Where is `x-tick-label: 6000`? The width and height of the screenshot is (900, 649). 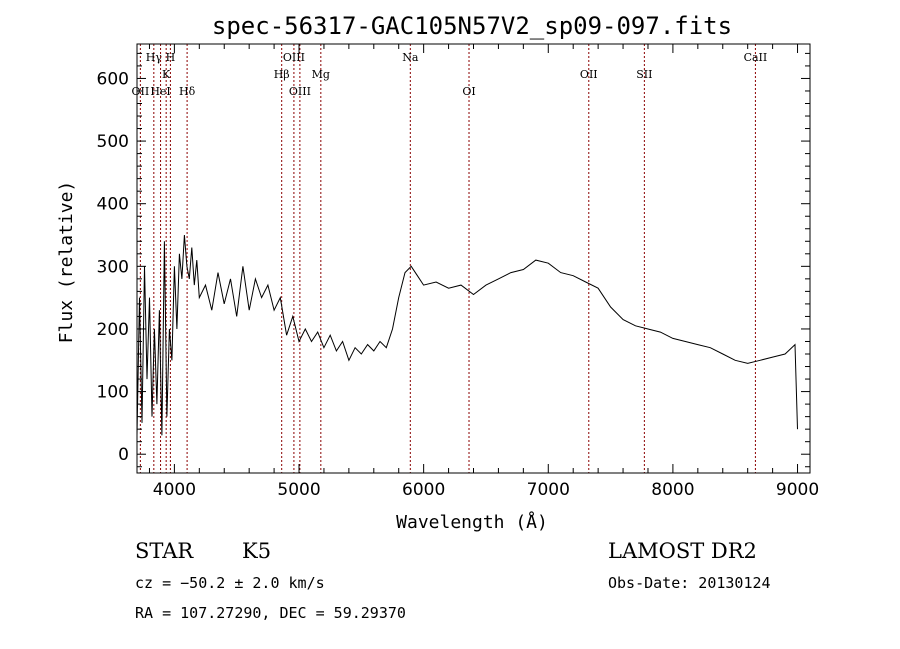 x-tick-label: 6000 is located at coordinates (423, 490).